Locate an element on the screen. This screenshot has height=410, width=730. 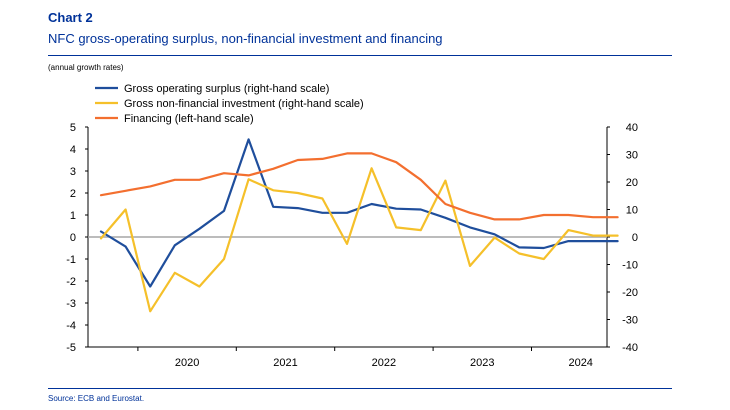
left-tick-label: 5 is located at coordinates (73, 128).